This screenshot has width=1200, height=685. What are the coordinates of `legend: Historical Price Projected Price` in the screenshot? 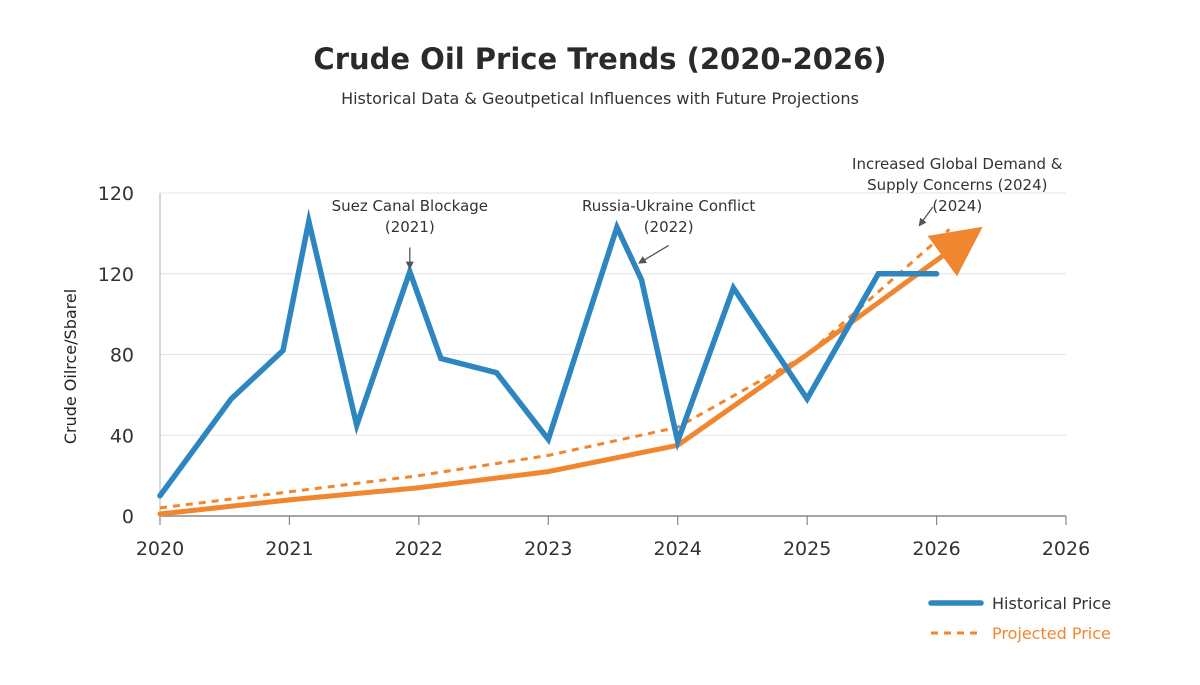 It's located at (1019, 618).